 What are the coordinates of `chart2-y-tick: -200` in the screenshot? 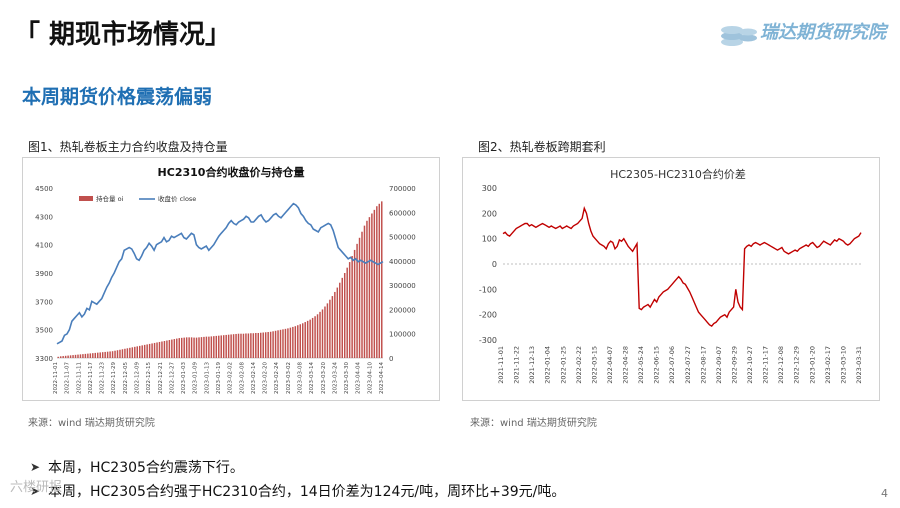 It's located at (488, 315).